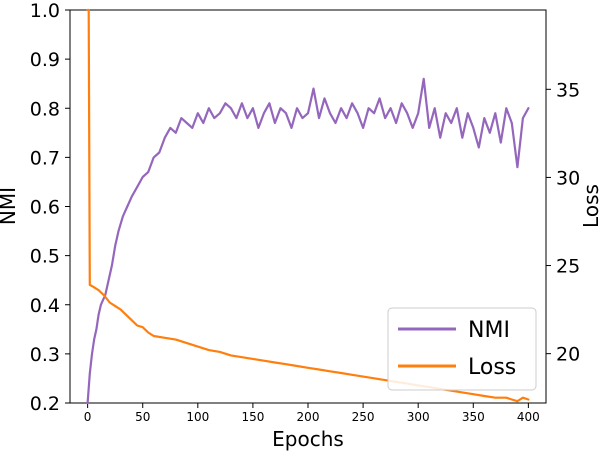  What do you see at coordinates (568, 90) in the screenshot?
I see `y-right-tick-label: 35` at bounding box center [568, 90].